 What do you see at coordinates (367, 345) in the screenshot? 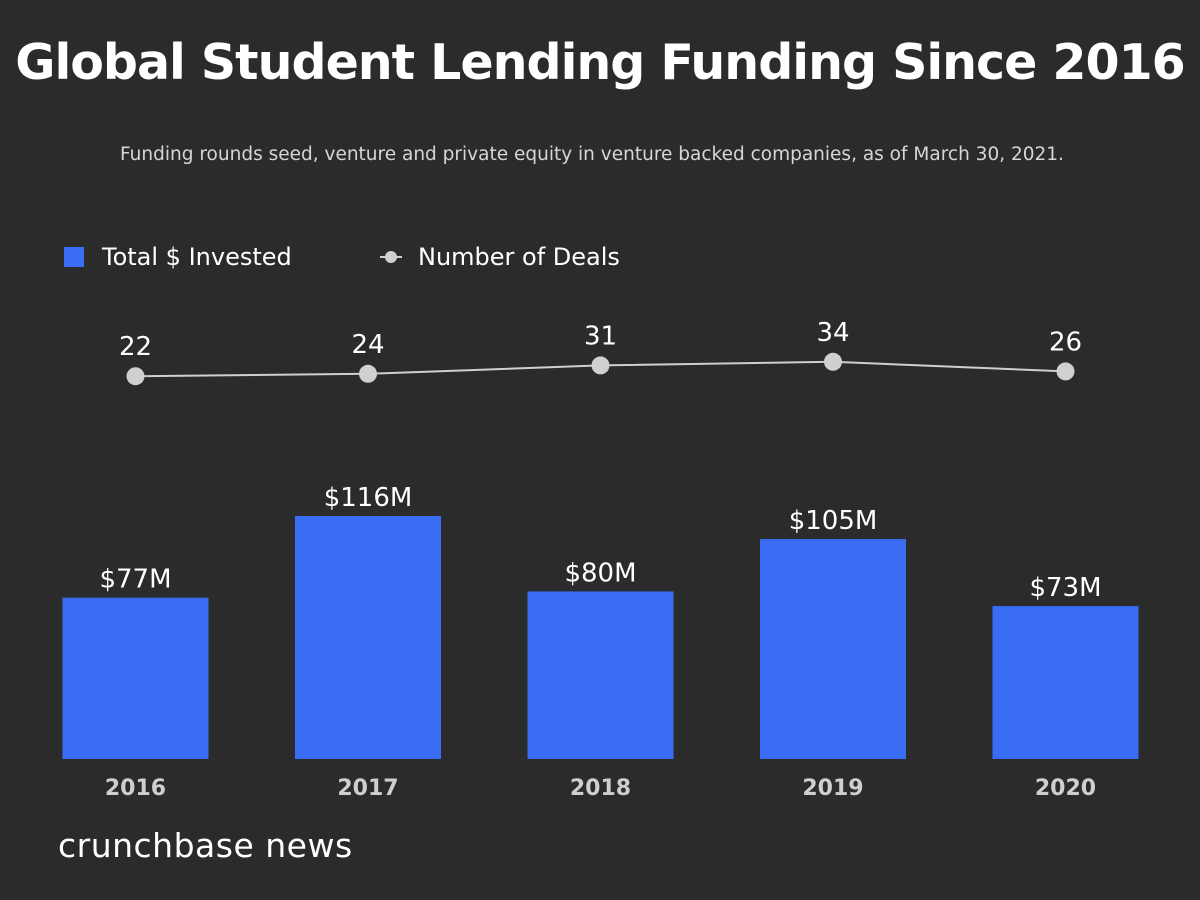
I see `deals-value-label: 24` at bounding box center [367, 345].